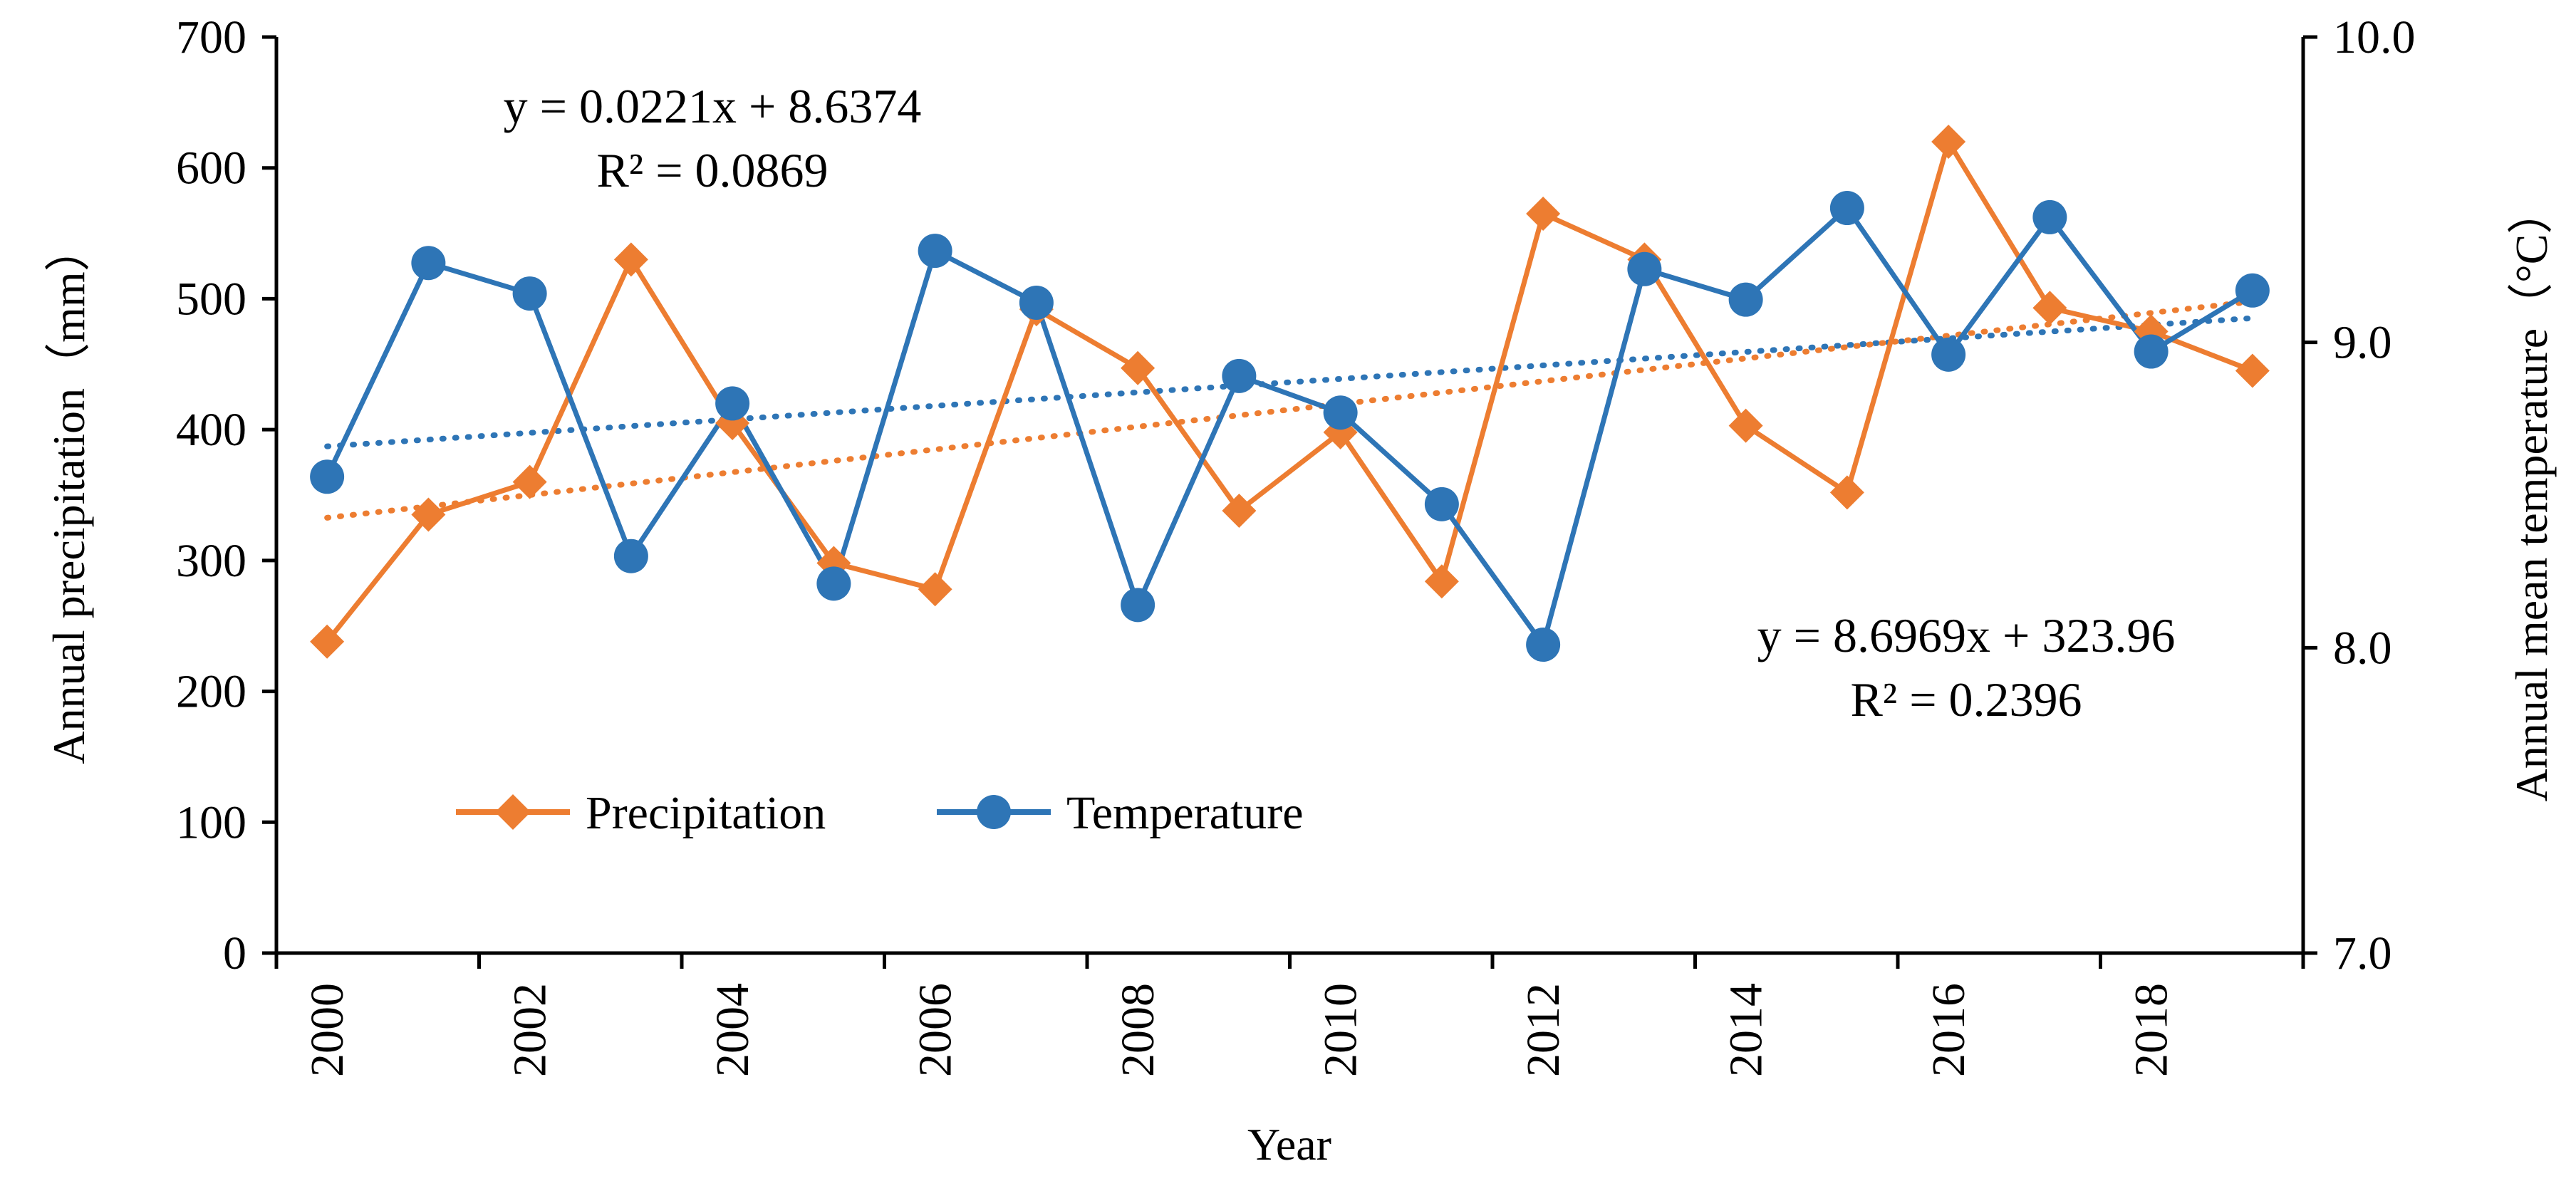 The width and height of the screenshot is (2576, 1186). I want to click on left-tick-label: 500, so click(211, 299).